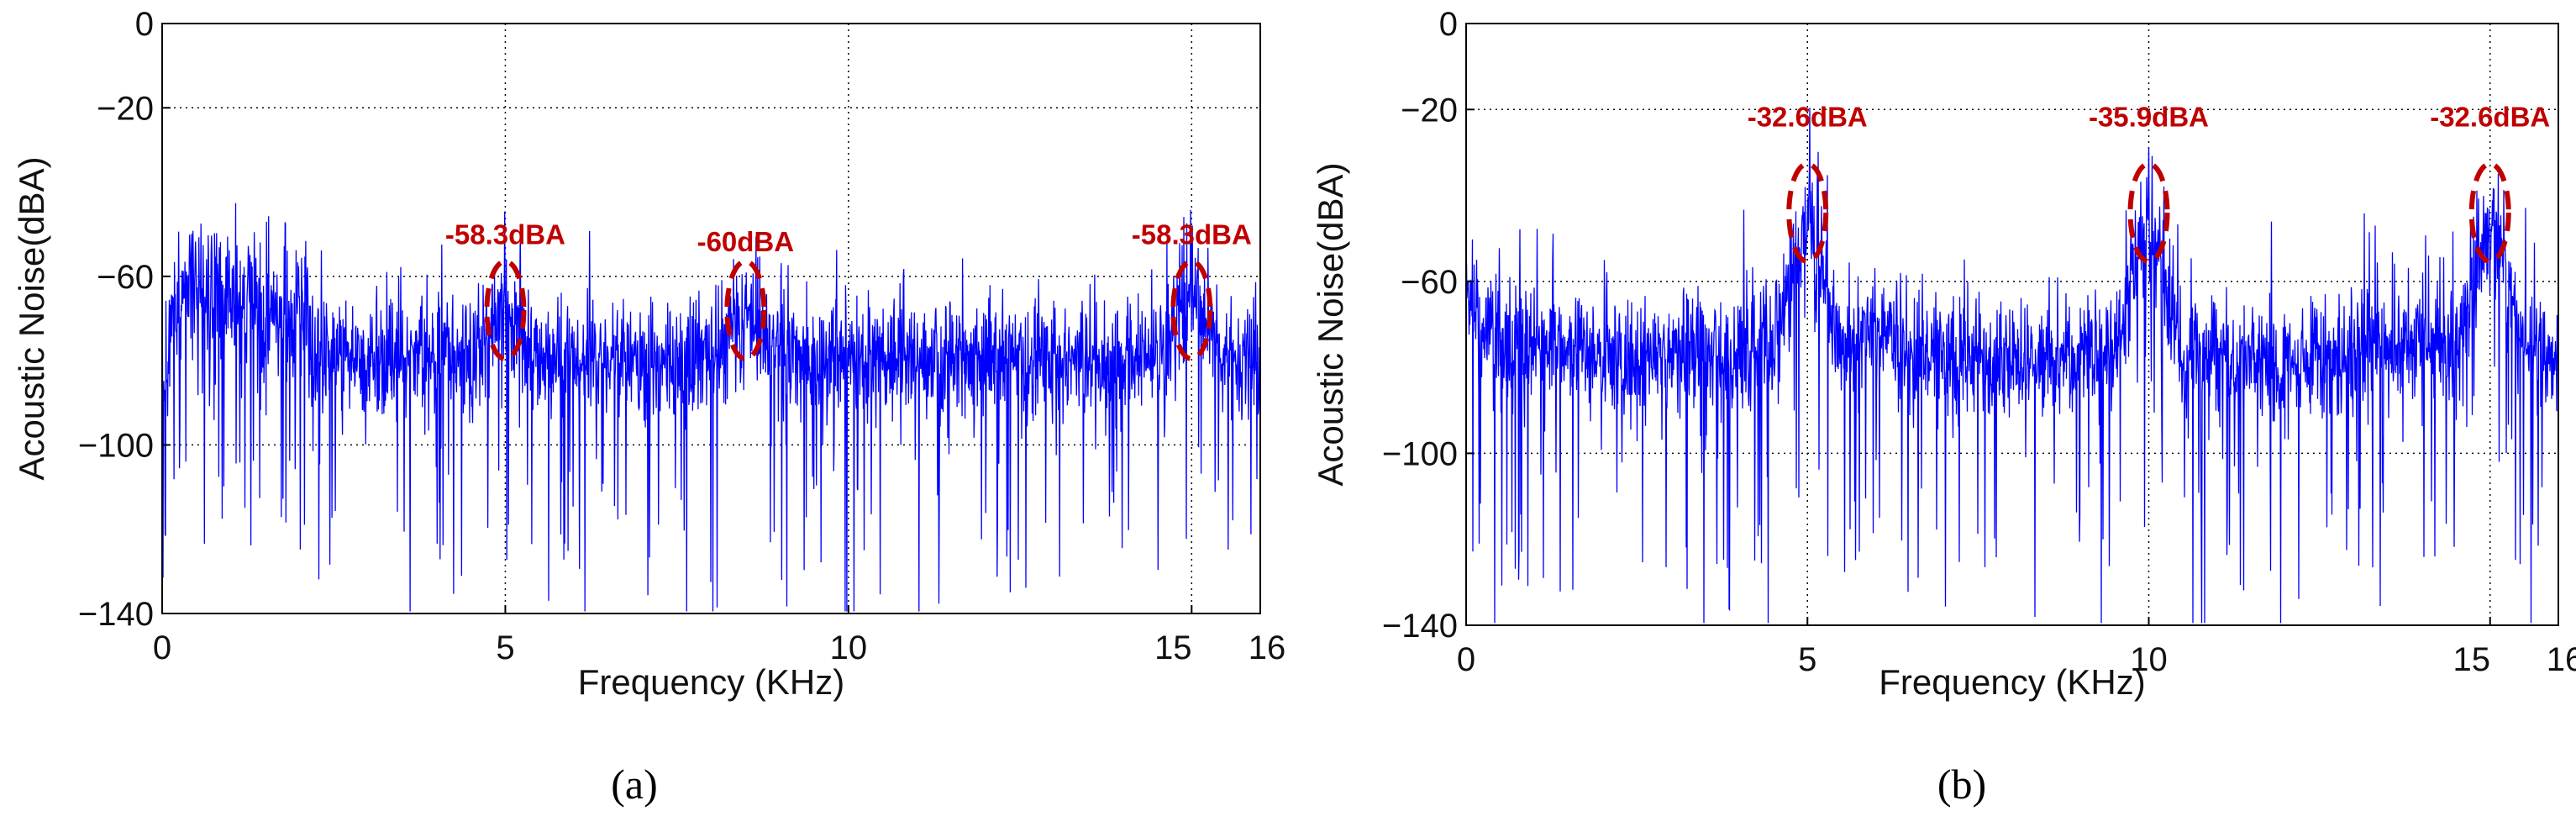 This screenshot has height=832, width=2576. I want to click on annotation-label: -35.9dBA, so click(2149, 117).